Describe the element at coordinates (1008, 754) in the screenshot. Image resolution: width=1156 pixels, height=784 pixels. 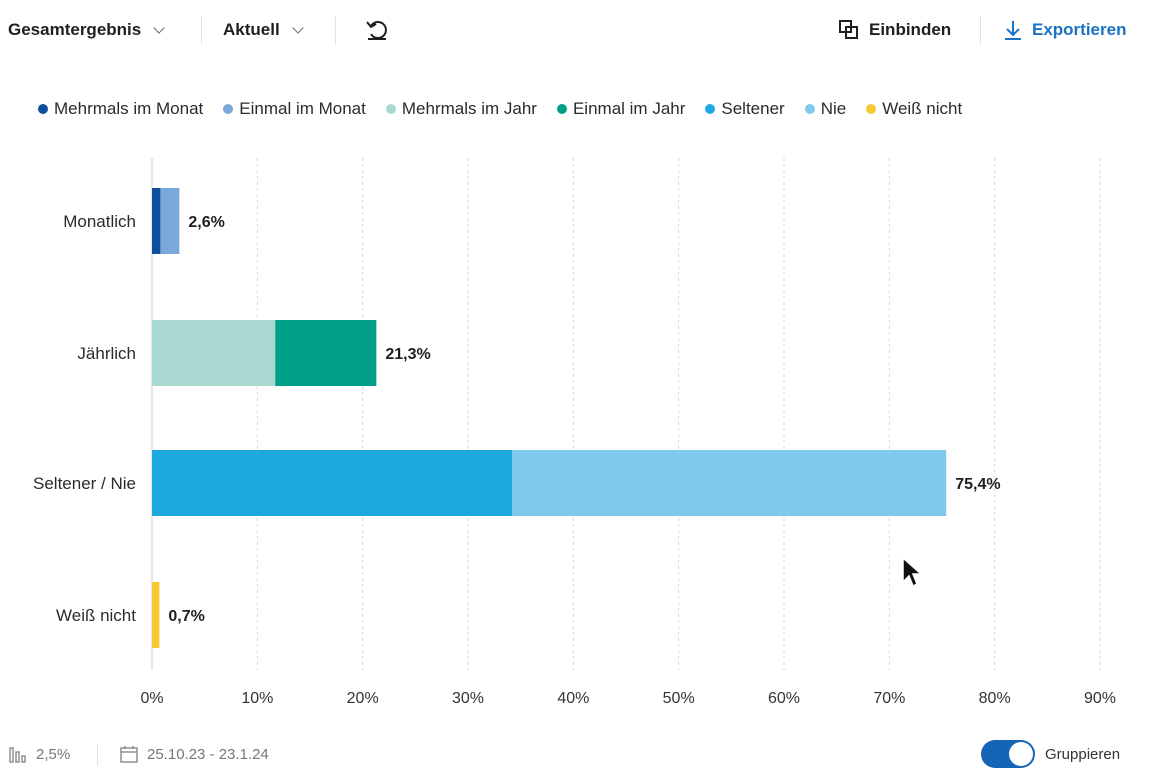
I see `group-switch` at that location.